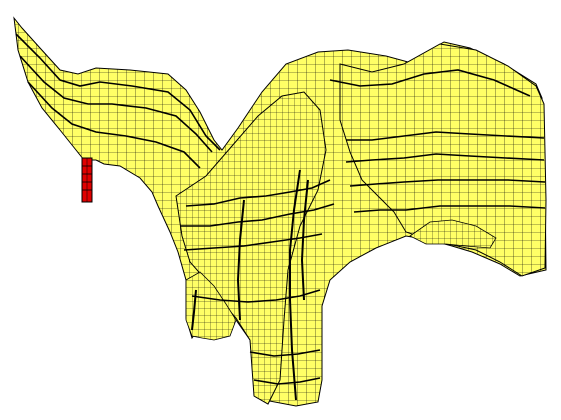 This screenshot has width=561, height=420. Describe the element at coordinates (211, 306) in the screenshot. I see `mesh-lower-lobe` at that location.